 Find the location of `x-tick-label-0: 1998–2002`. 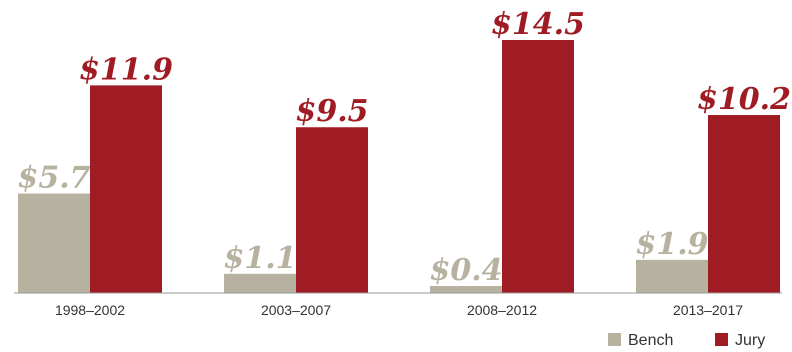

x-tick-label-0: 1998–2002 is located at coordinates (90, 310).